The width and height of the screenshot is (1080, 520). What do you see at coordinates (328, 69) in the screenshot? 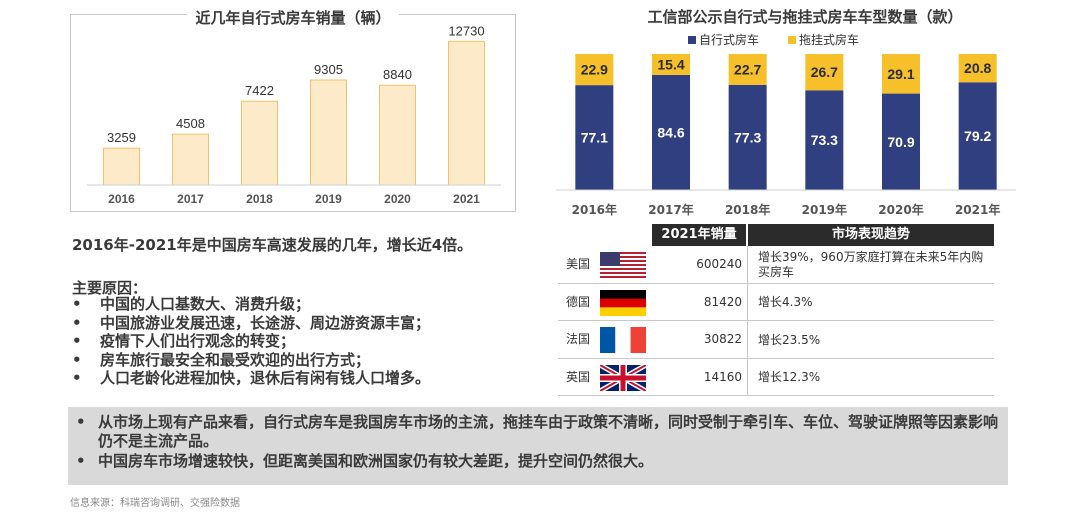
I see `sales-data-label: 9305` at bounding box center [328, 69].